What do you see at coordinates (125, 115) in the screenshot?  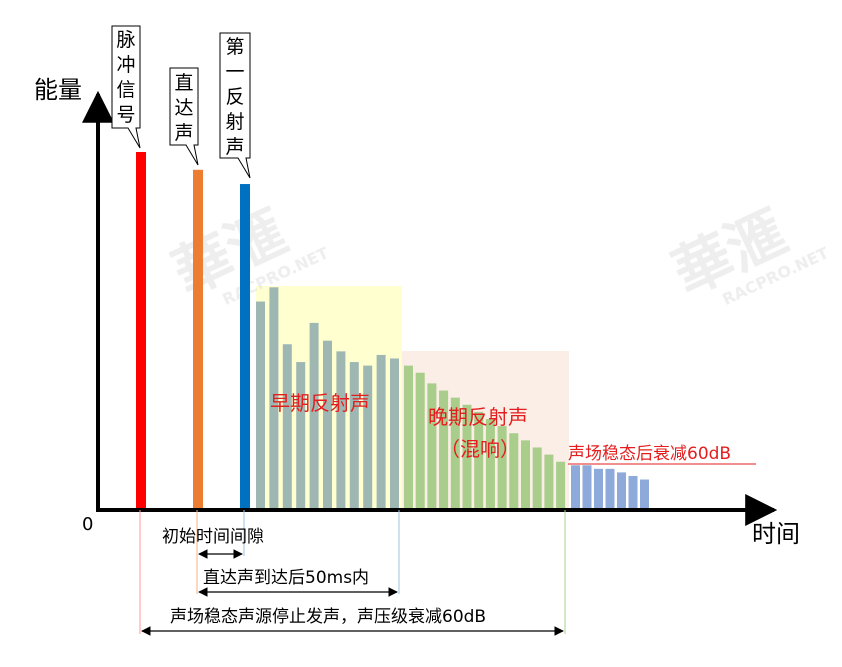 I see `callout-char: 号` at bounding box center [125, 115].